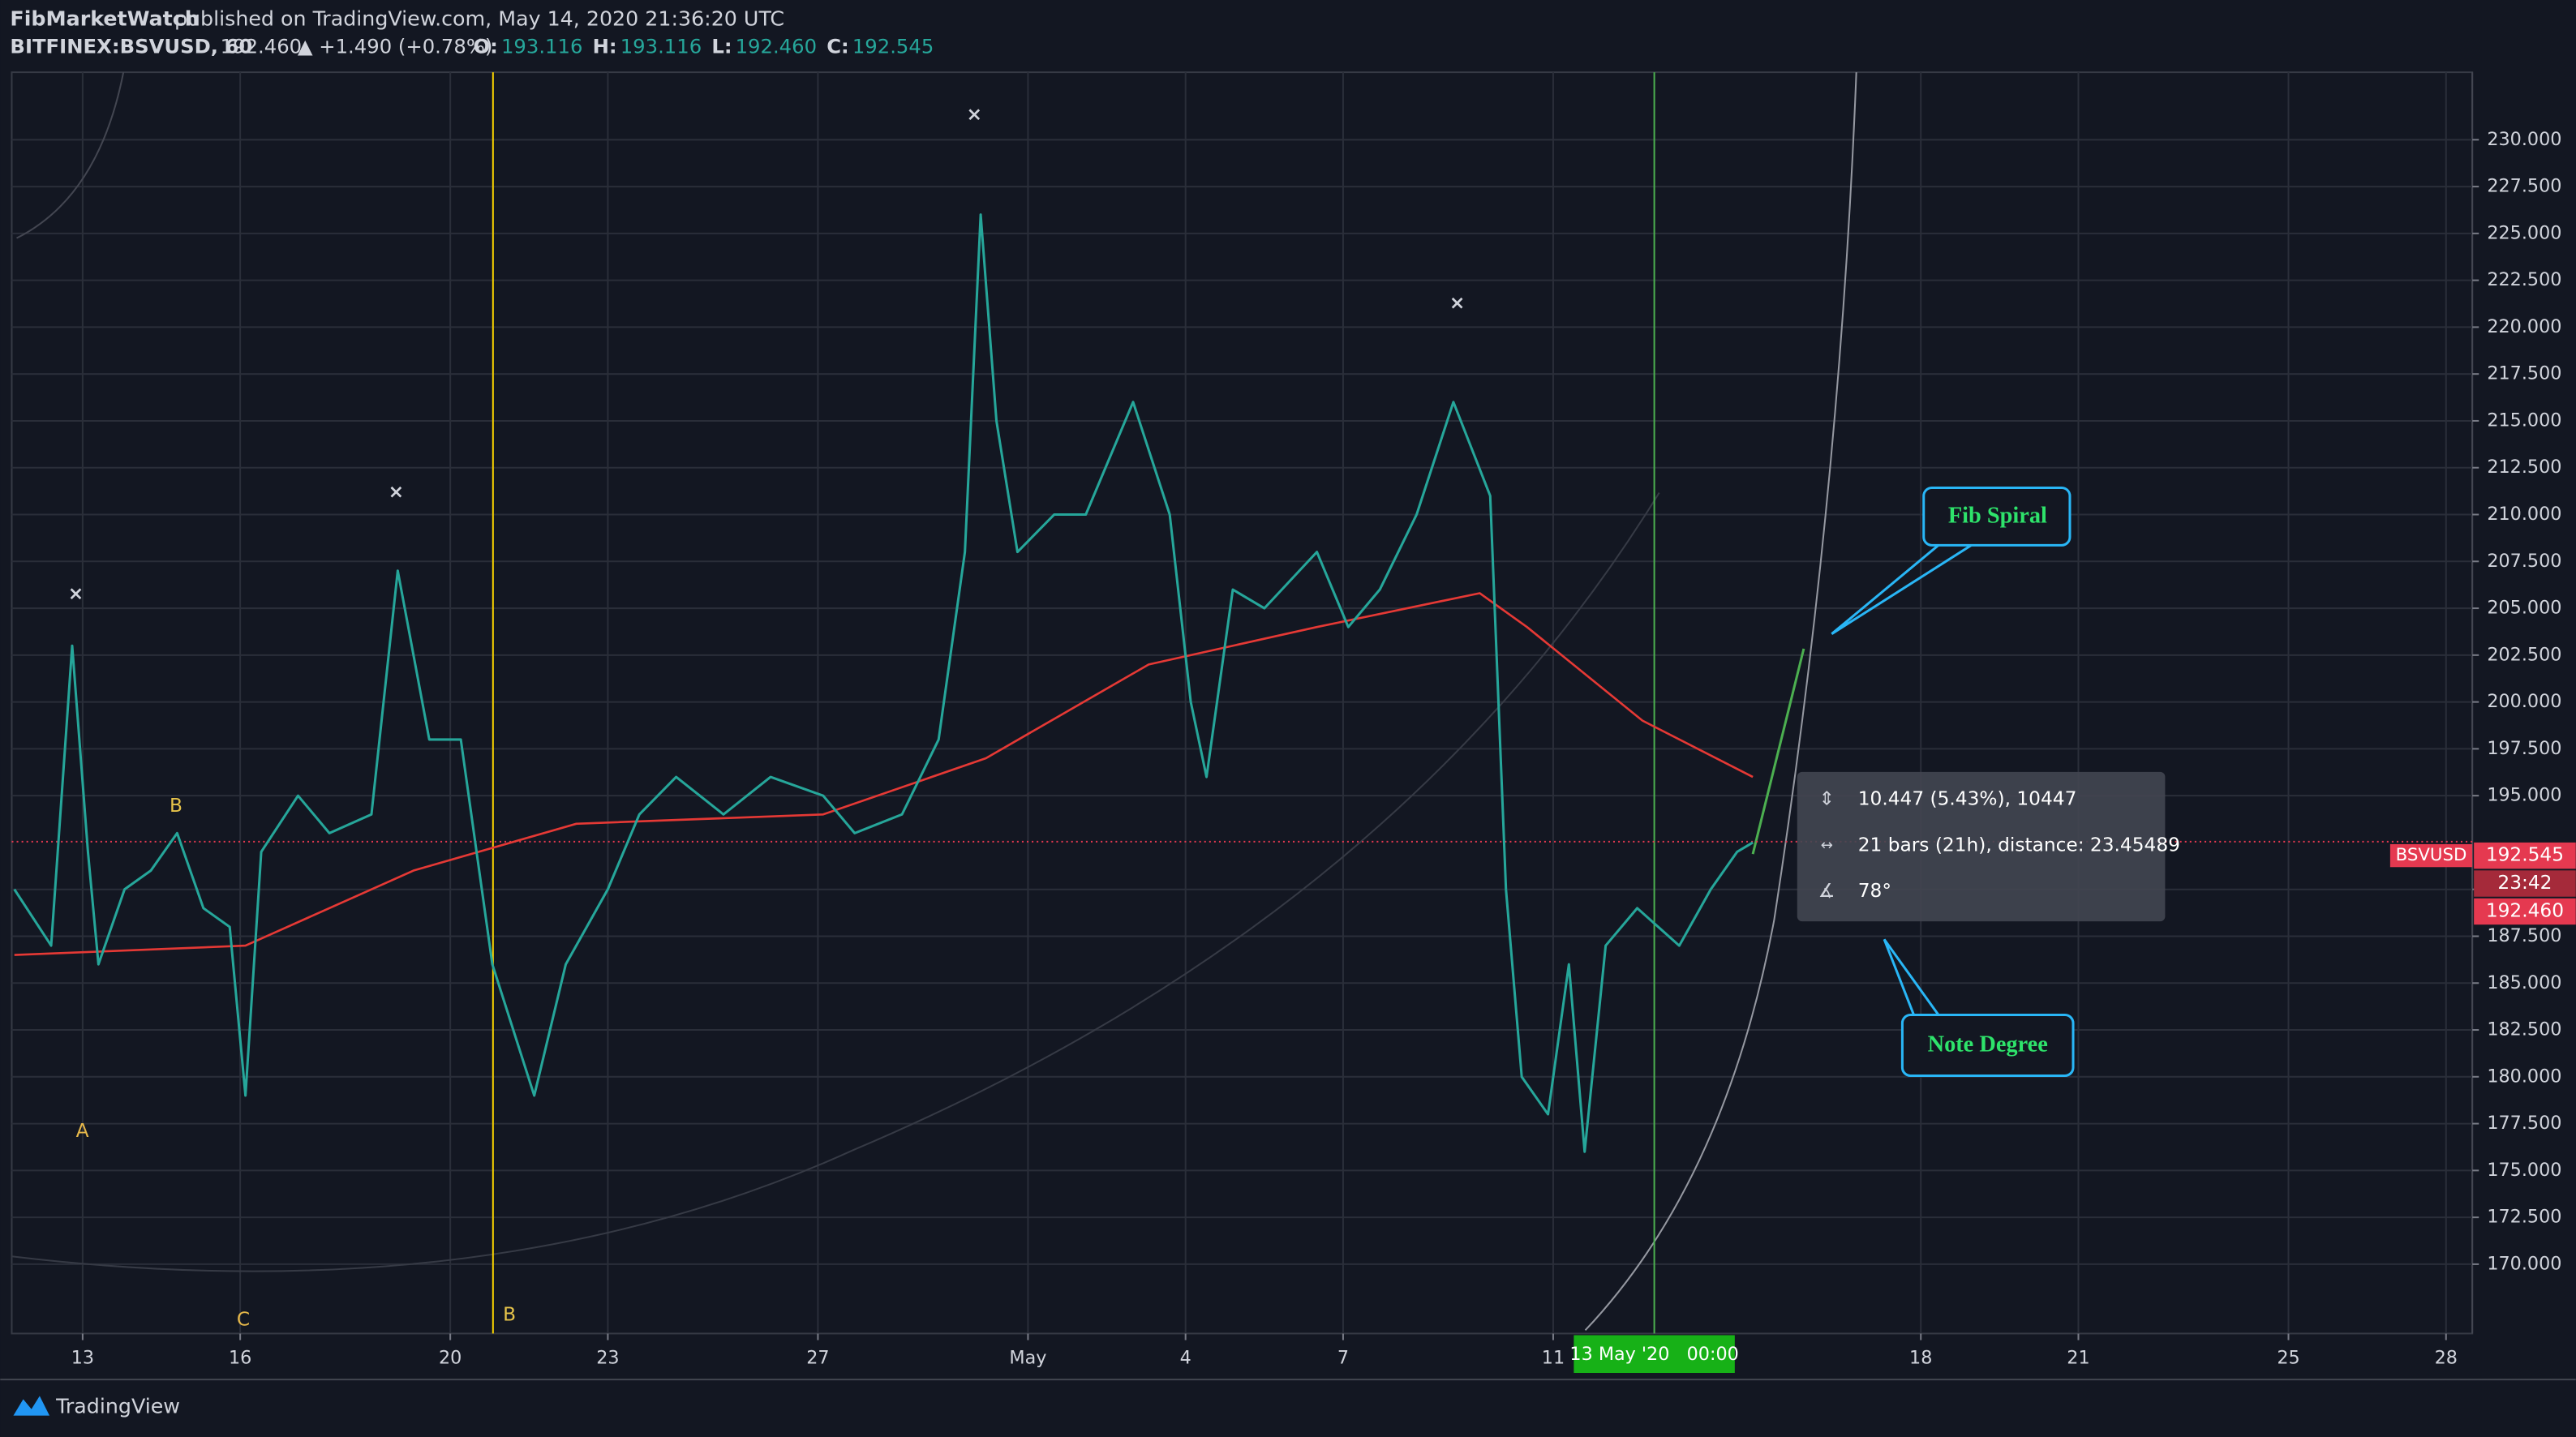 The image size is (2576, 1437). I want to click on y-tick-label: 212.500, so click(2524, 468).